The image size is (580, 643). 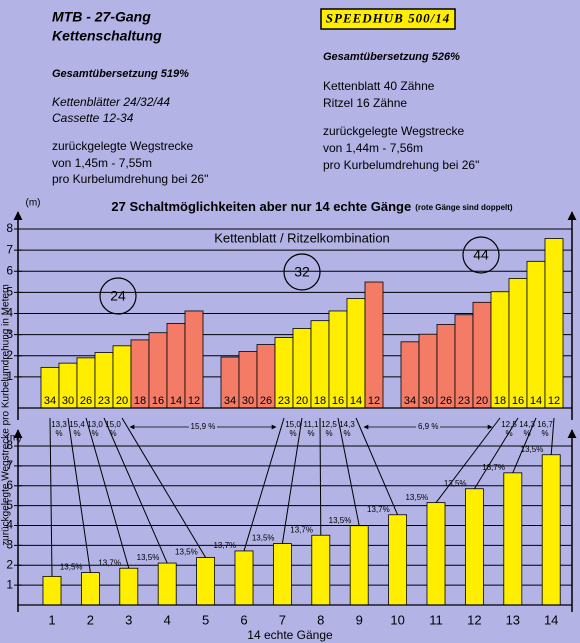 I want to click on y-unit: (m), so click(x=14, y=438).